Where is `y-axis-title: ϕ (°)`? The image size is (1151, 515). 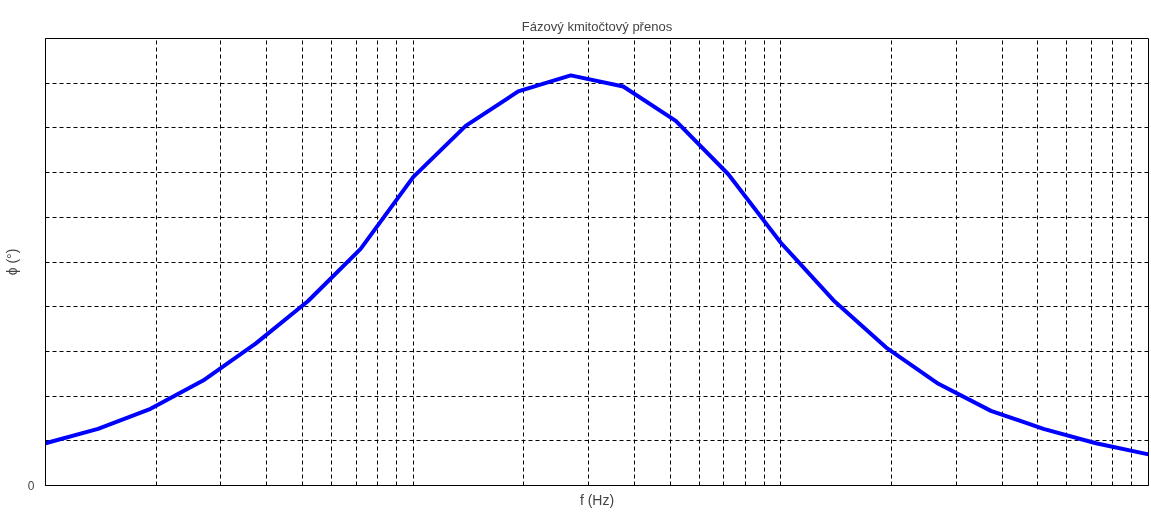
y-axis-title: ϕ (°) is located at coordinates (11, 262).